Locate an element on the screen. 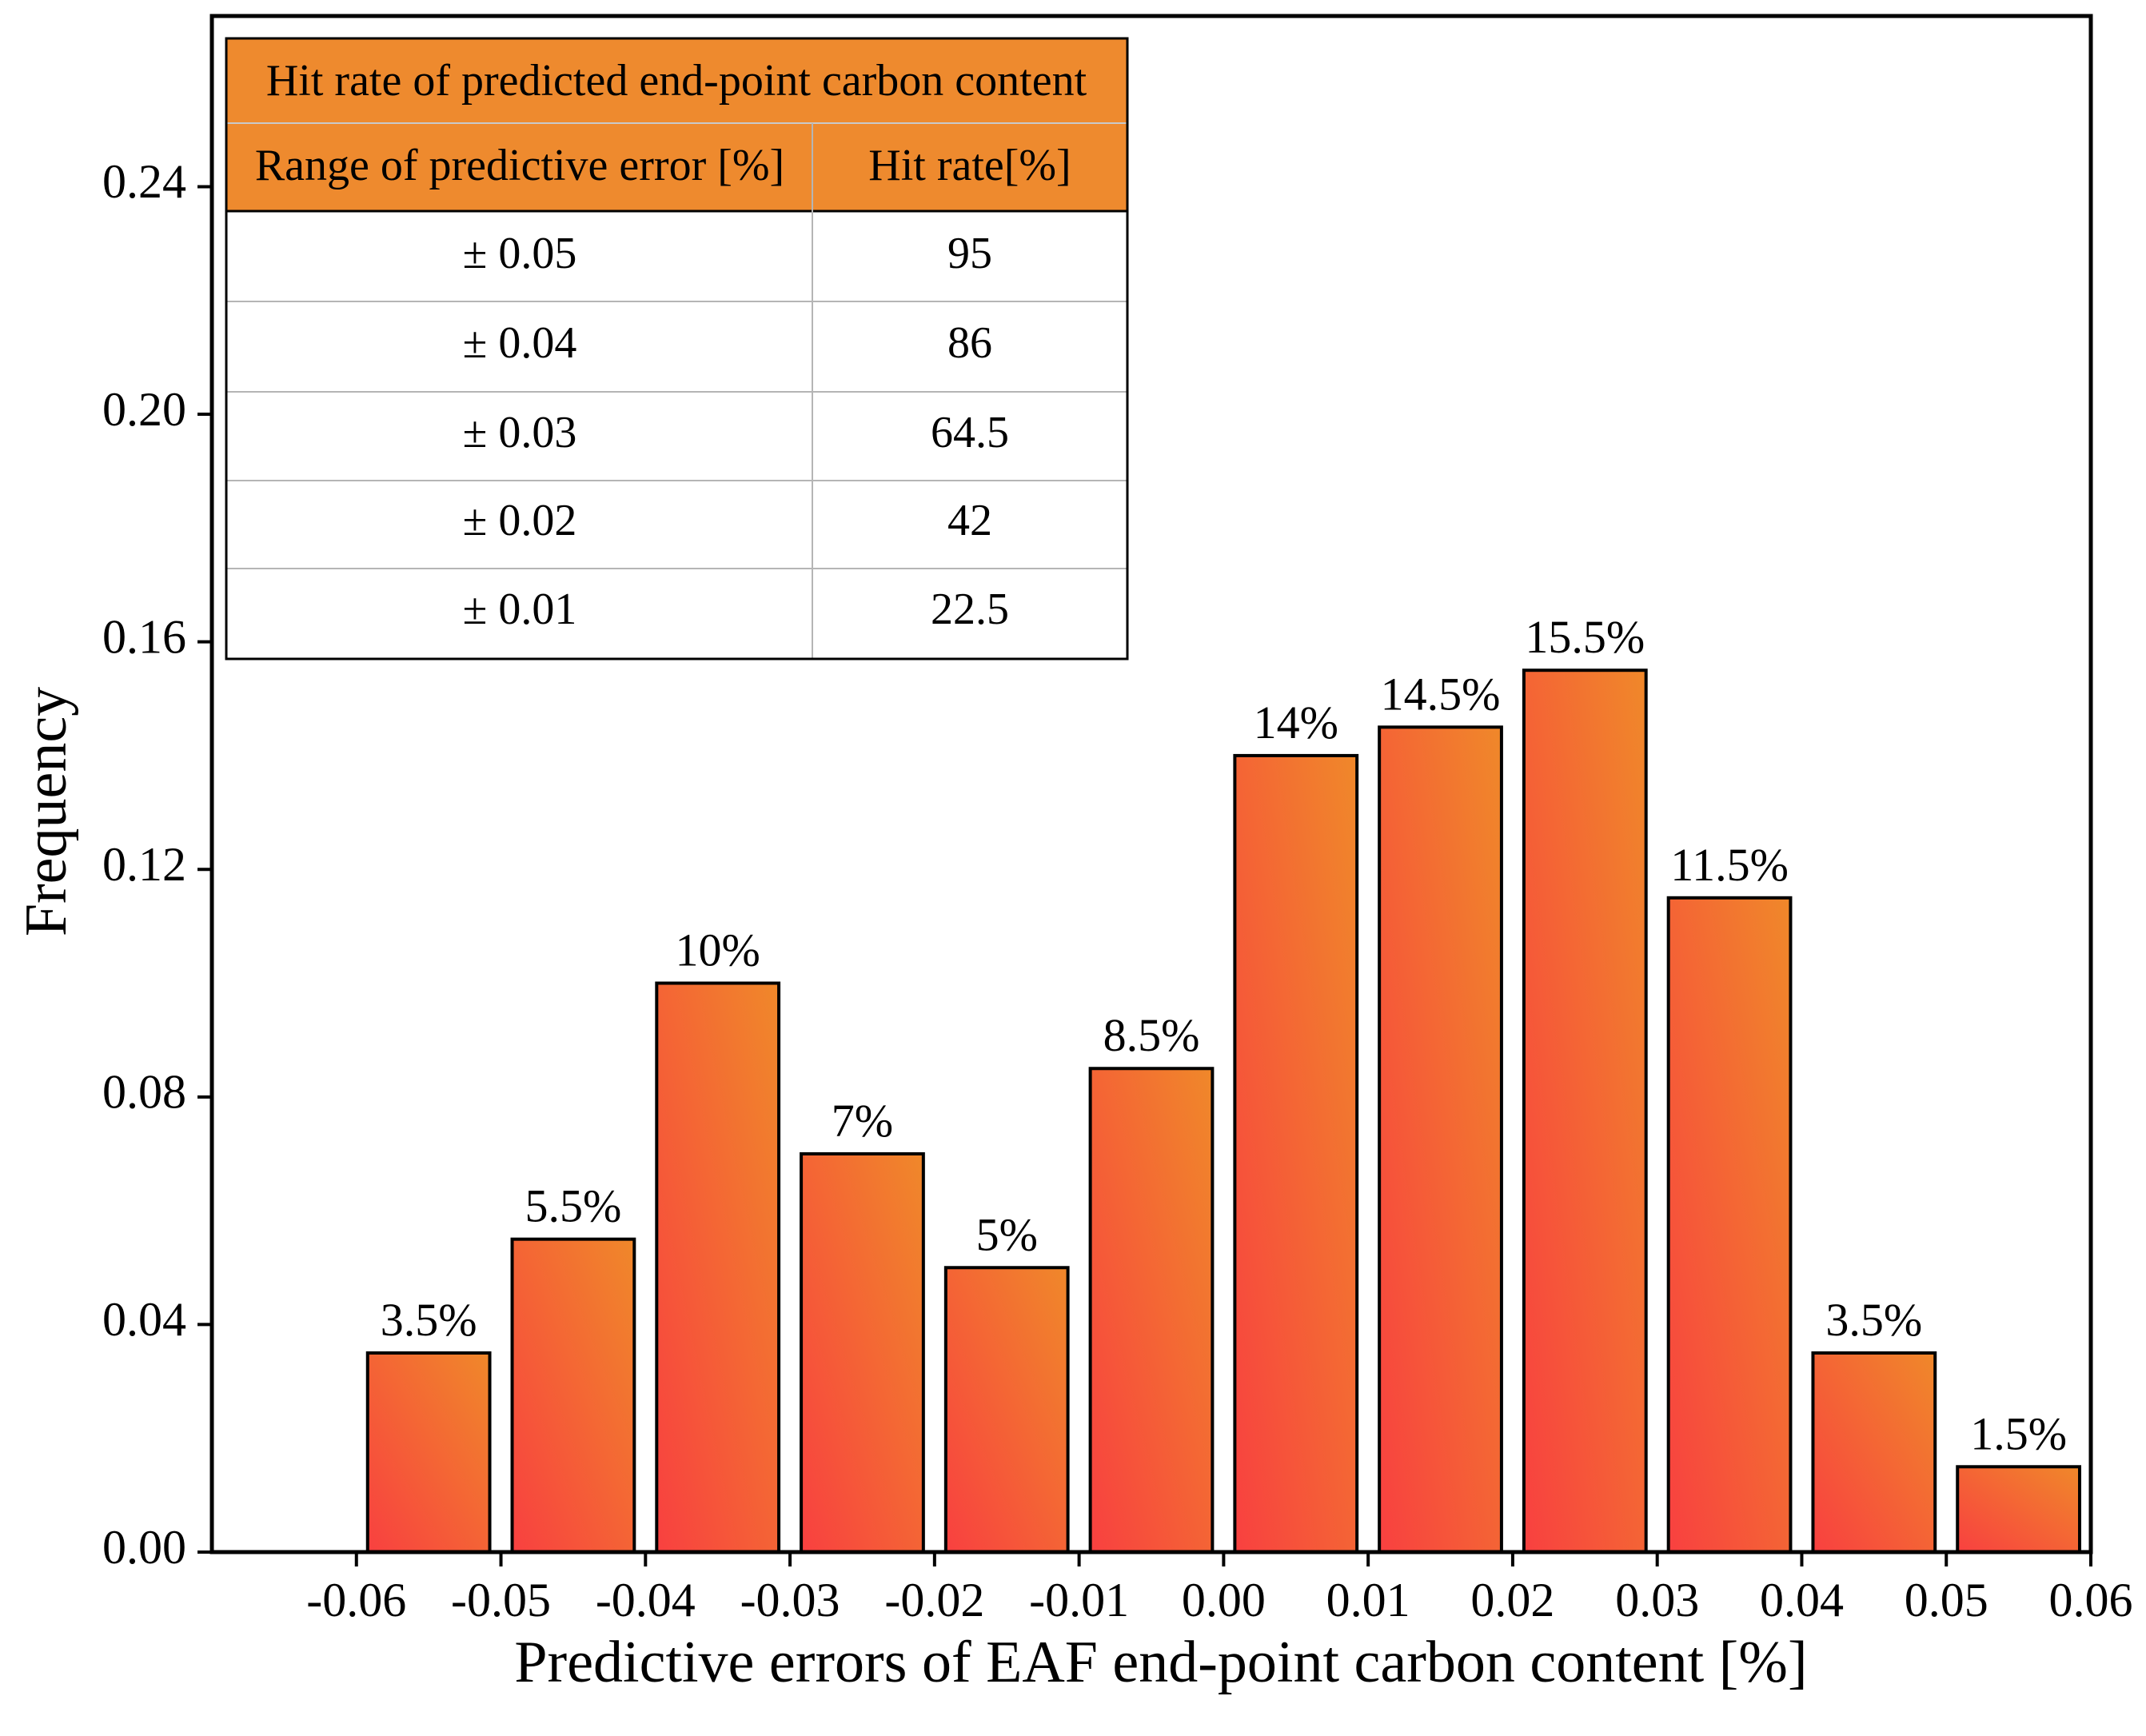  table-cell-range: ± 0.04 is located at coordinates (520, 343).